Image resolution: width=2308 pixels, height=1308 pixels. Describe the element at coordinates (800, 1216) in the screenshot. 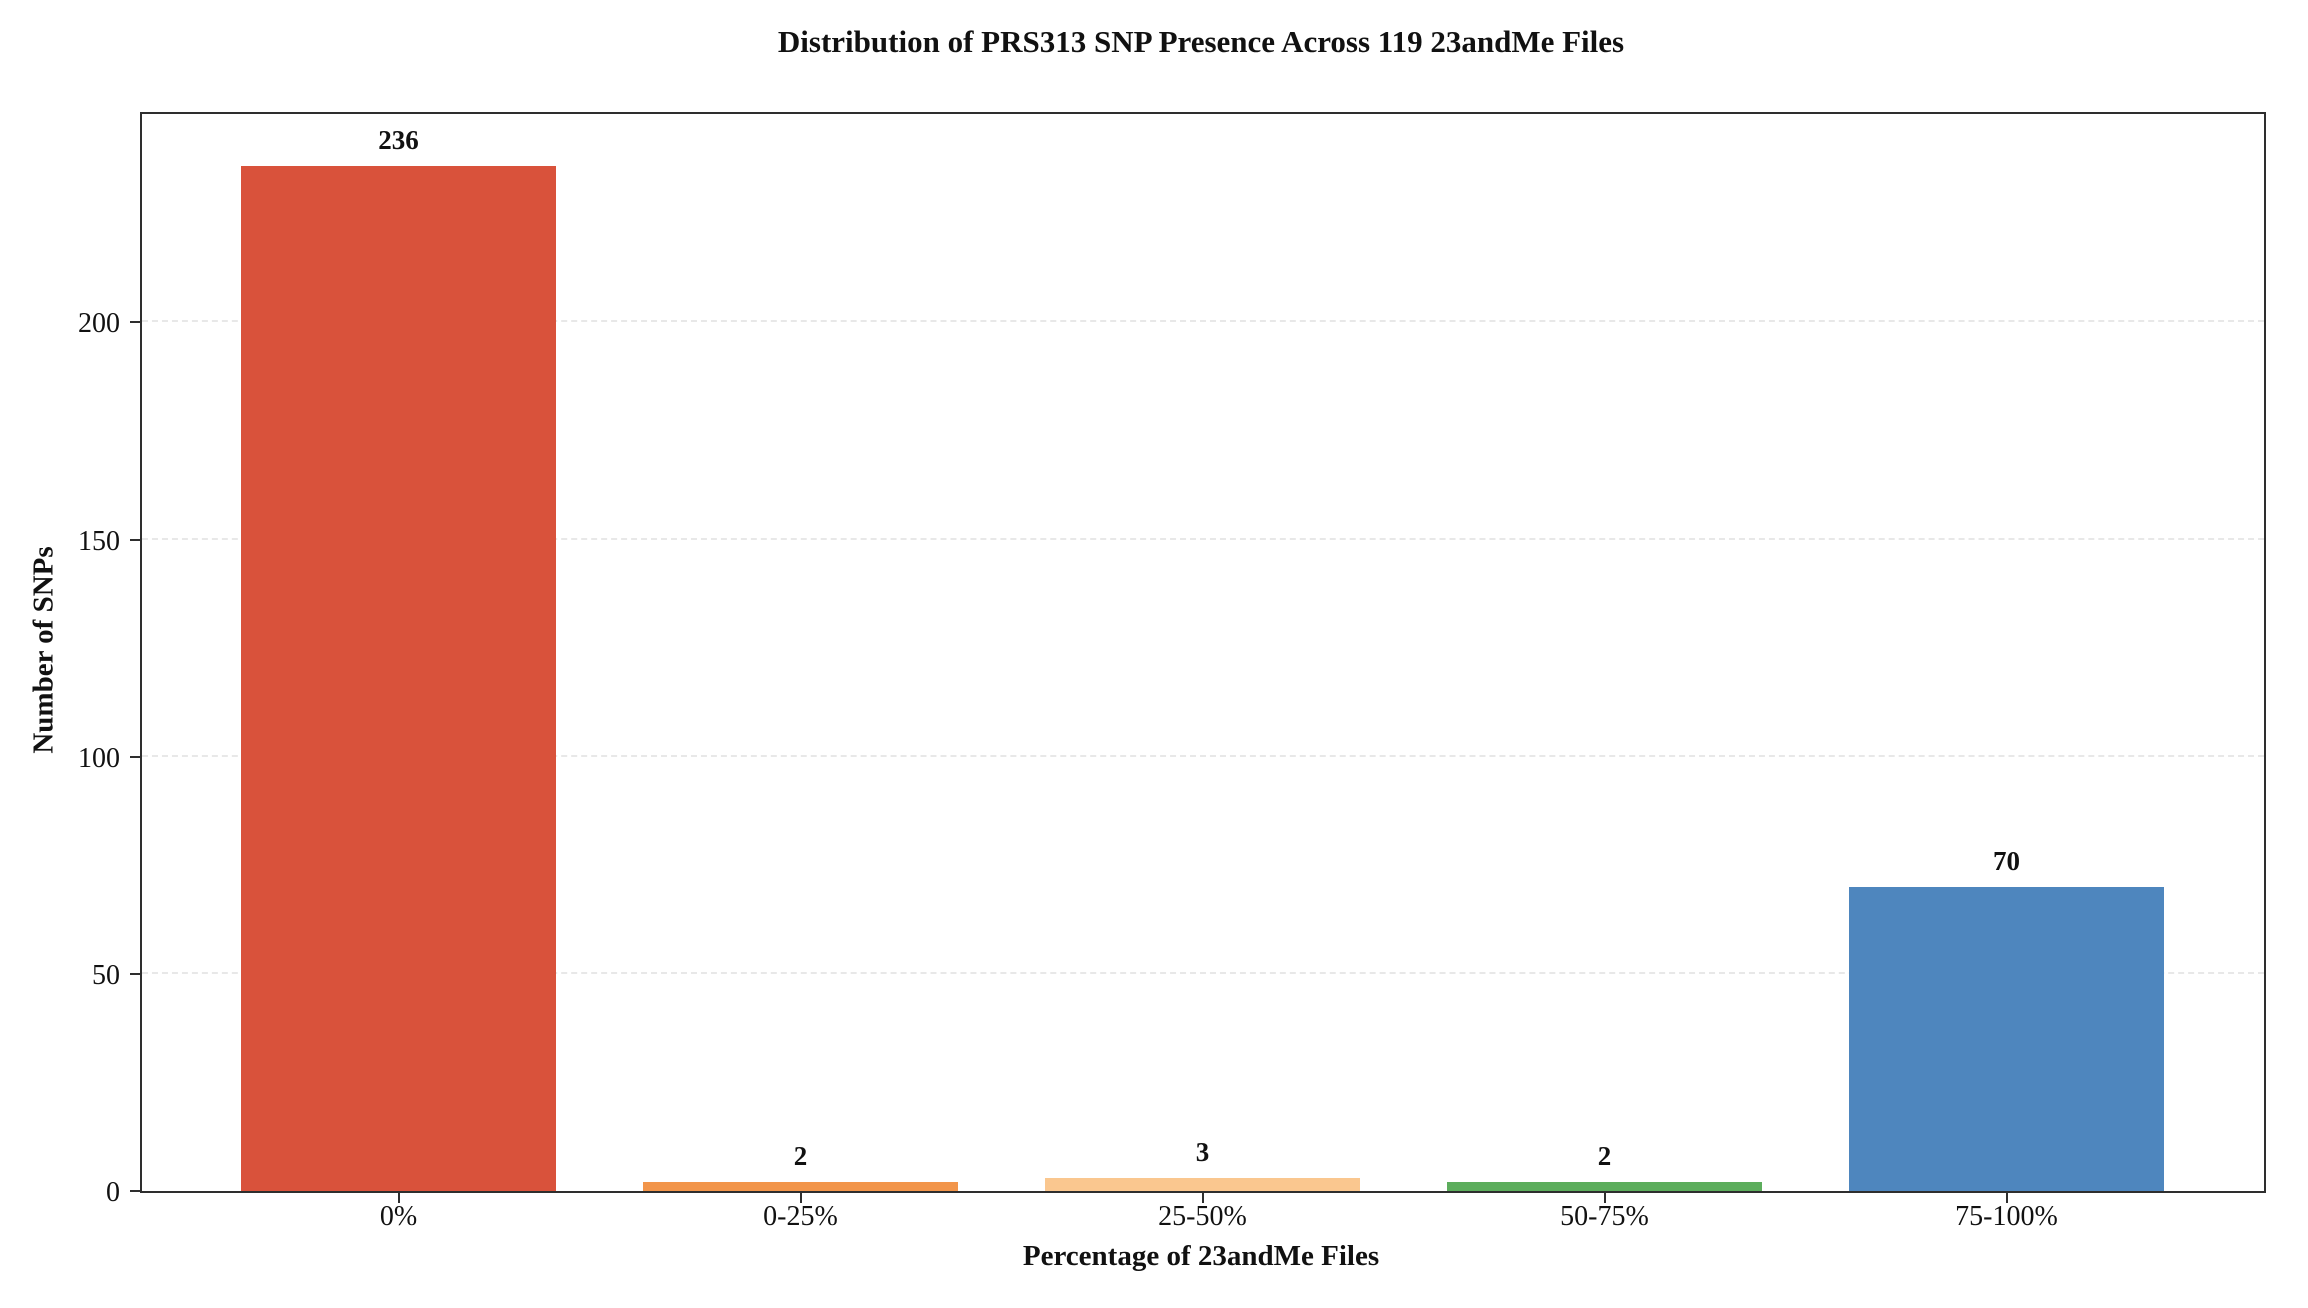

I see `x-tick-label: 0-25%` at that location.